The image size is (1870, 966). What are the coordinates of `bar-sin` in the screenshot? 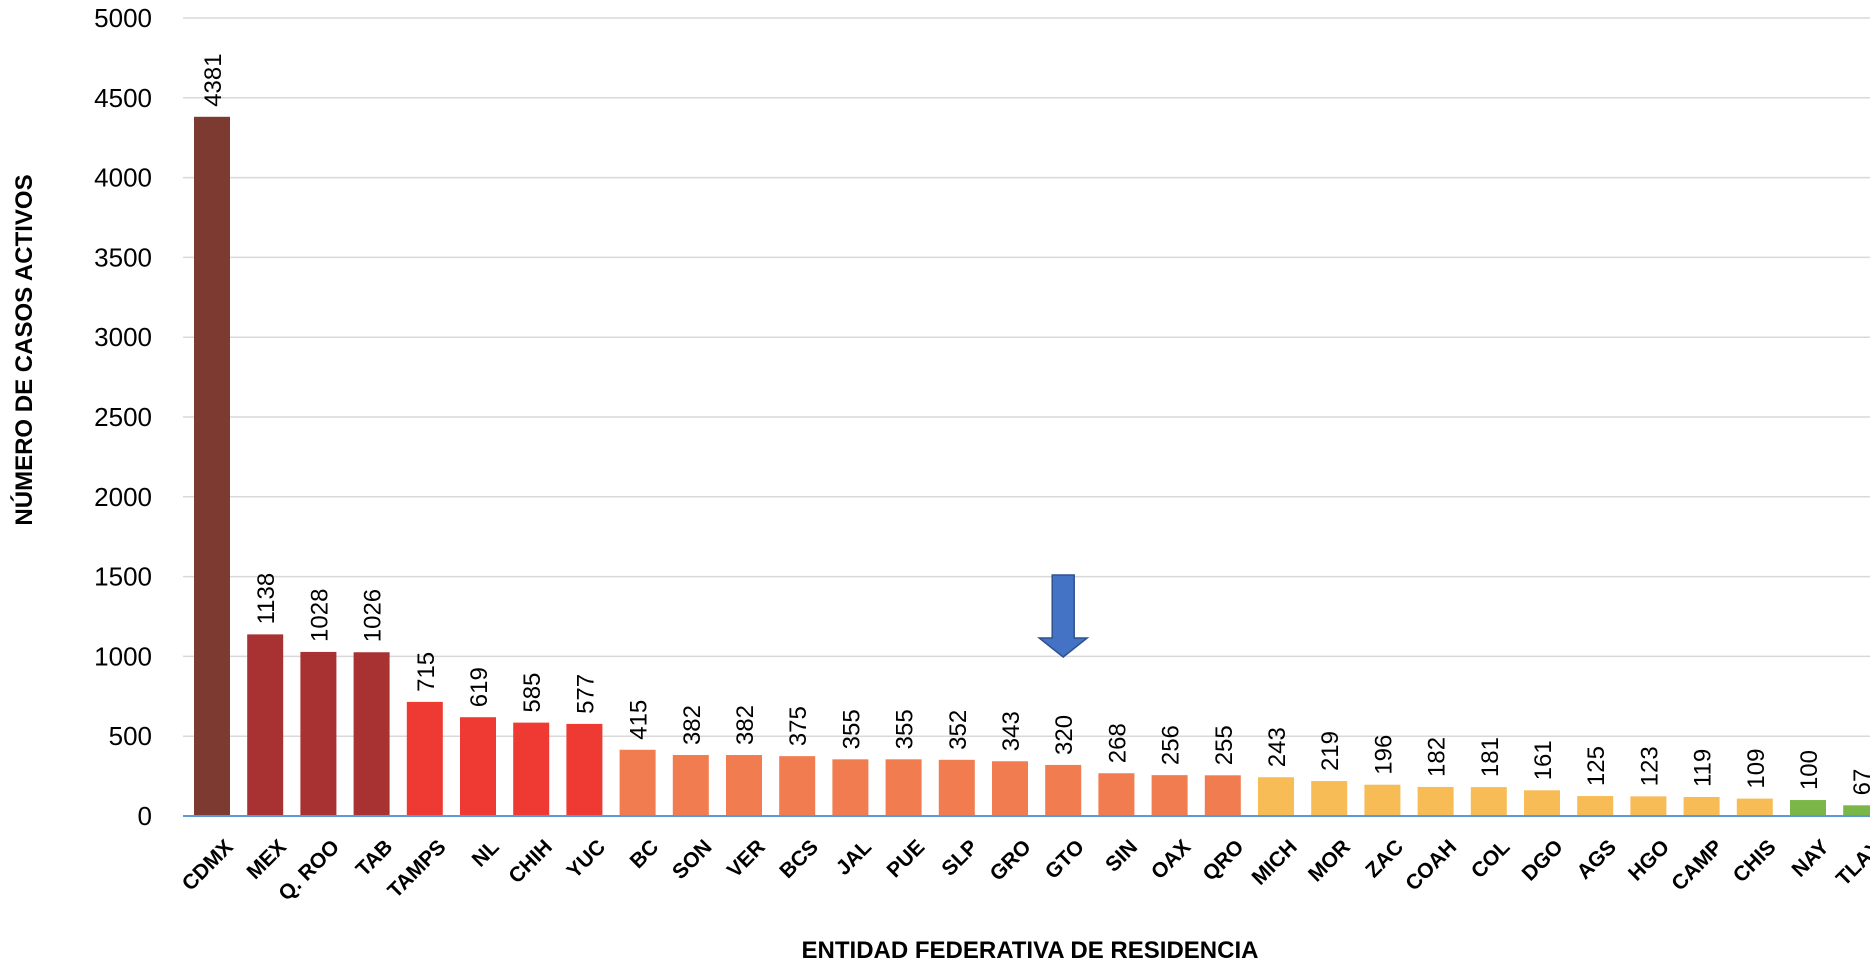 It's located at (1116, 794).